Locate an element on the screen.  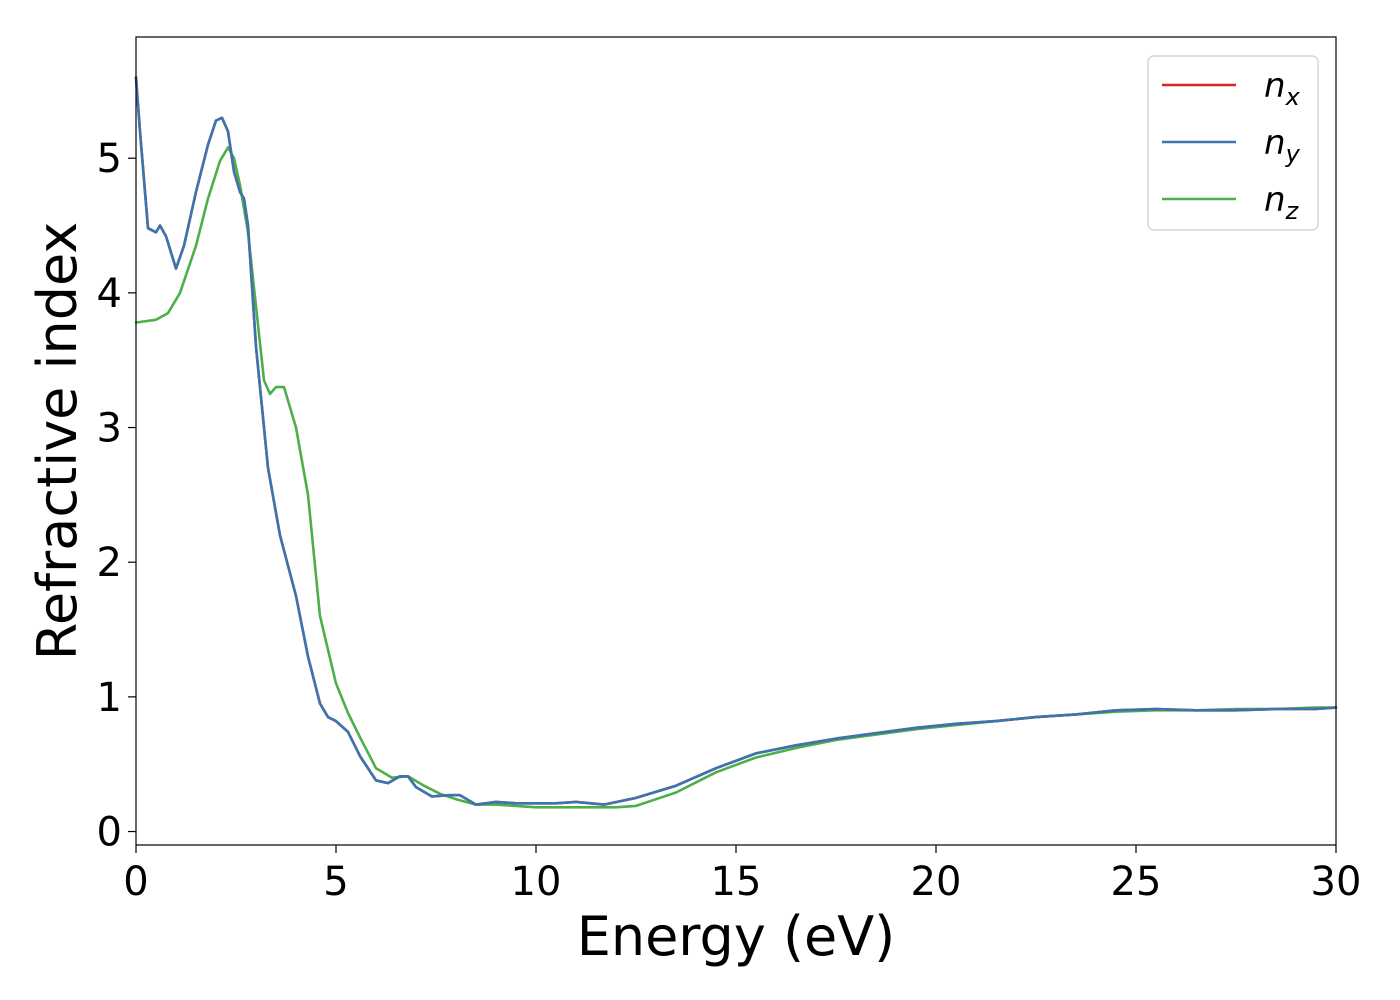
x-tick-label: 30 is located at coordinates (1336, 882).